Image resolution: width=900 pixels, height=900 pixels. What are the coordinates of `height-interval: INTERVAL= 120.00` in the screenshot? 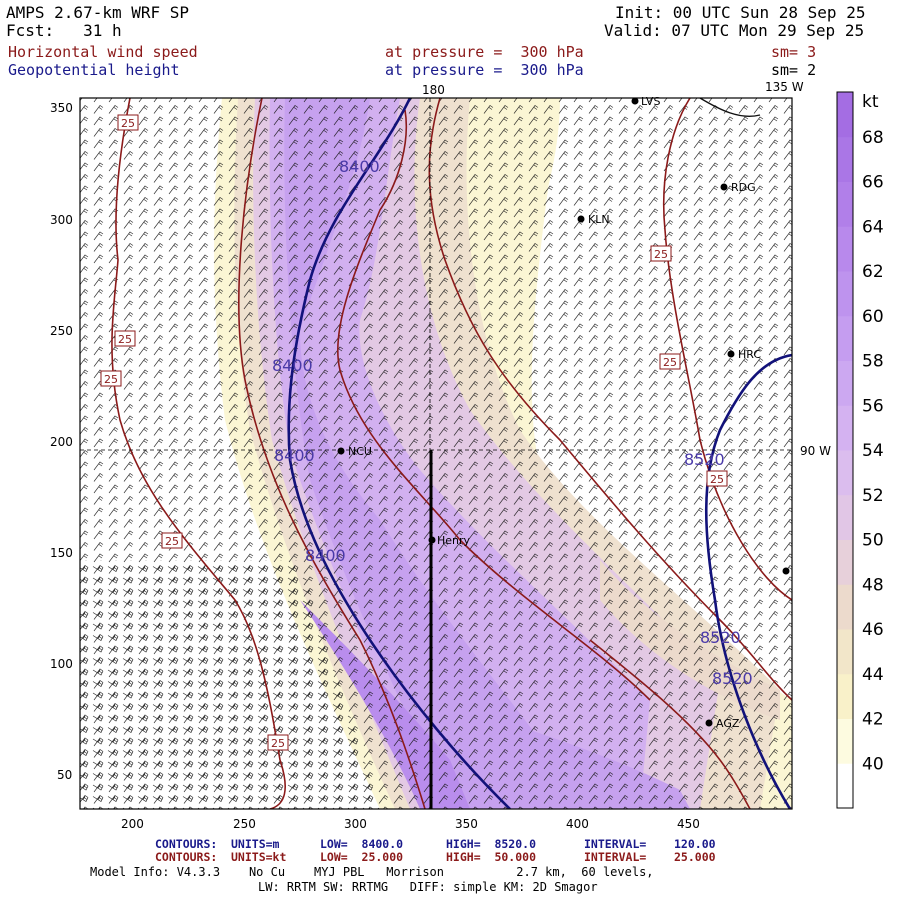 It's located at (650, 844).